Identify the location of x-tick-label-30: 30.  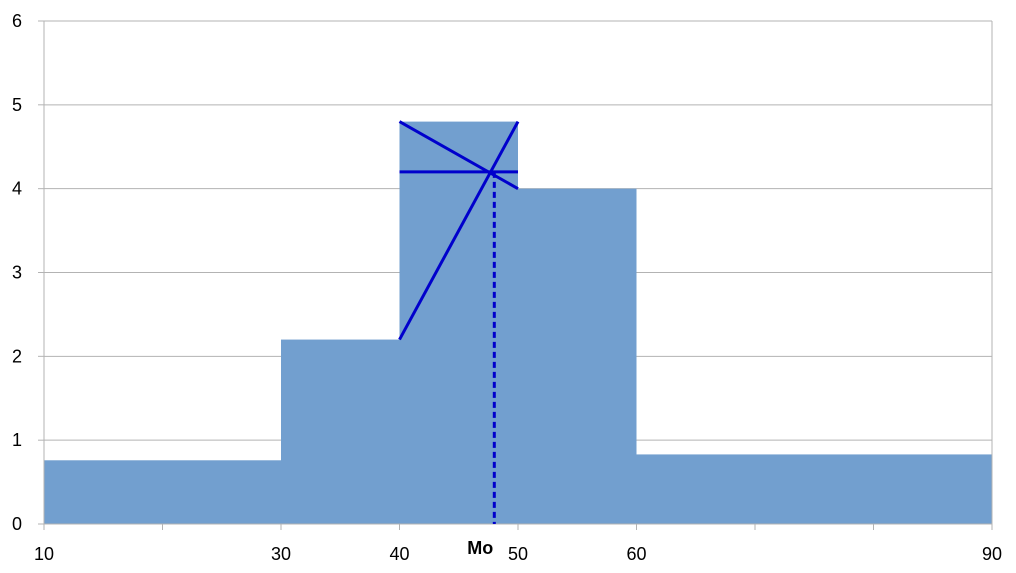
(281, 554).